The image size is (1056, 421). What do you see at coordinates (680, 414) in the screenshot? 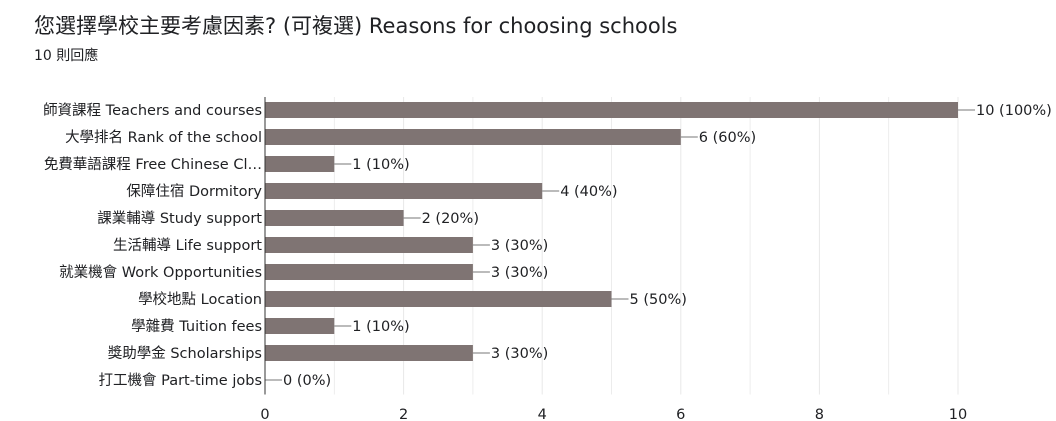
I see `x-tick-label: 6` at bounding box center [680, 414].